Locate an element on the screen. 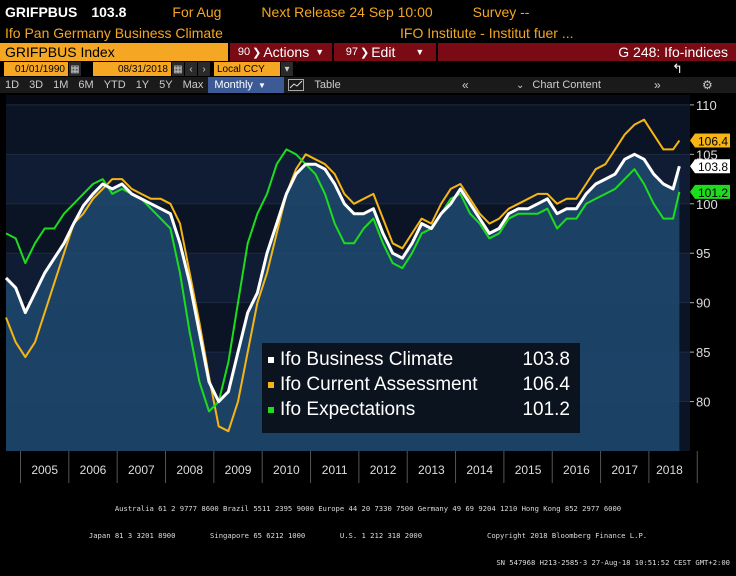 The height and width of the screenshot is (576, 736). frequency-select: Monthly ▼ is located at coordinates (246, 85).